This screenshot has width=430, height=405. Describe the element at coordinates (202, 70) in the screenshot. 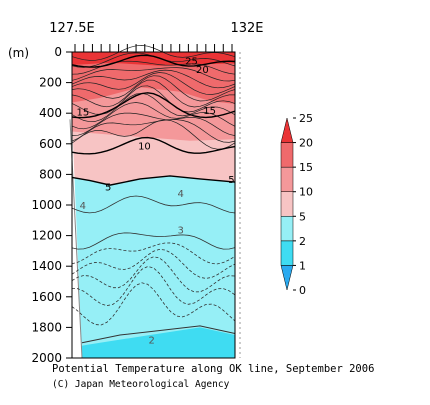

I see `contour-label-1: 20` at that location.